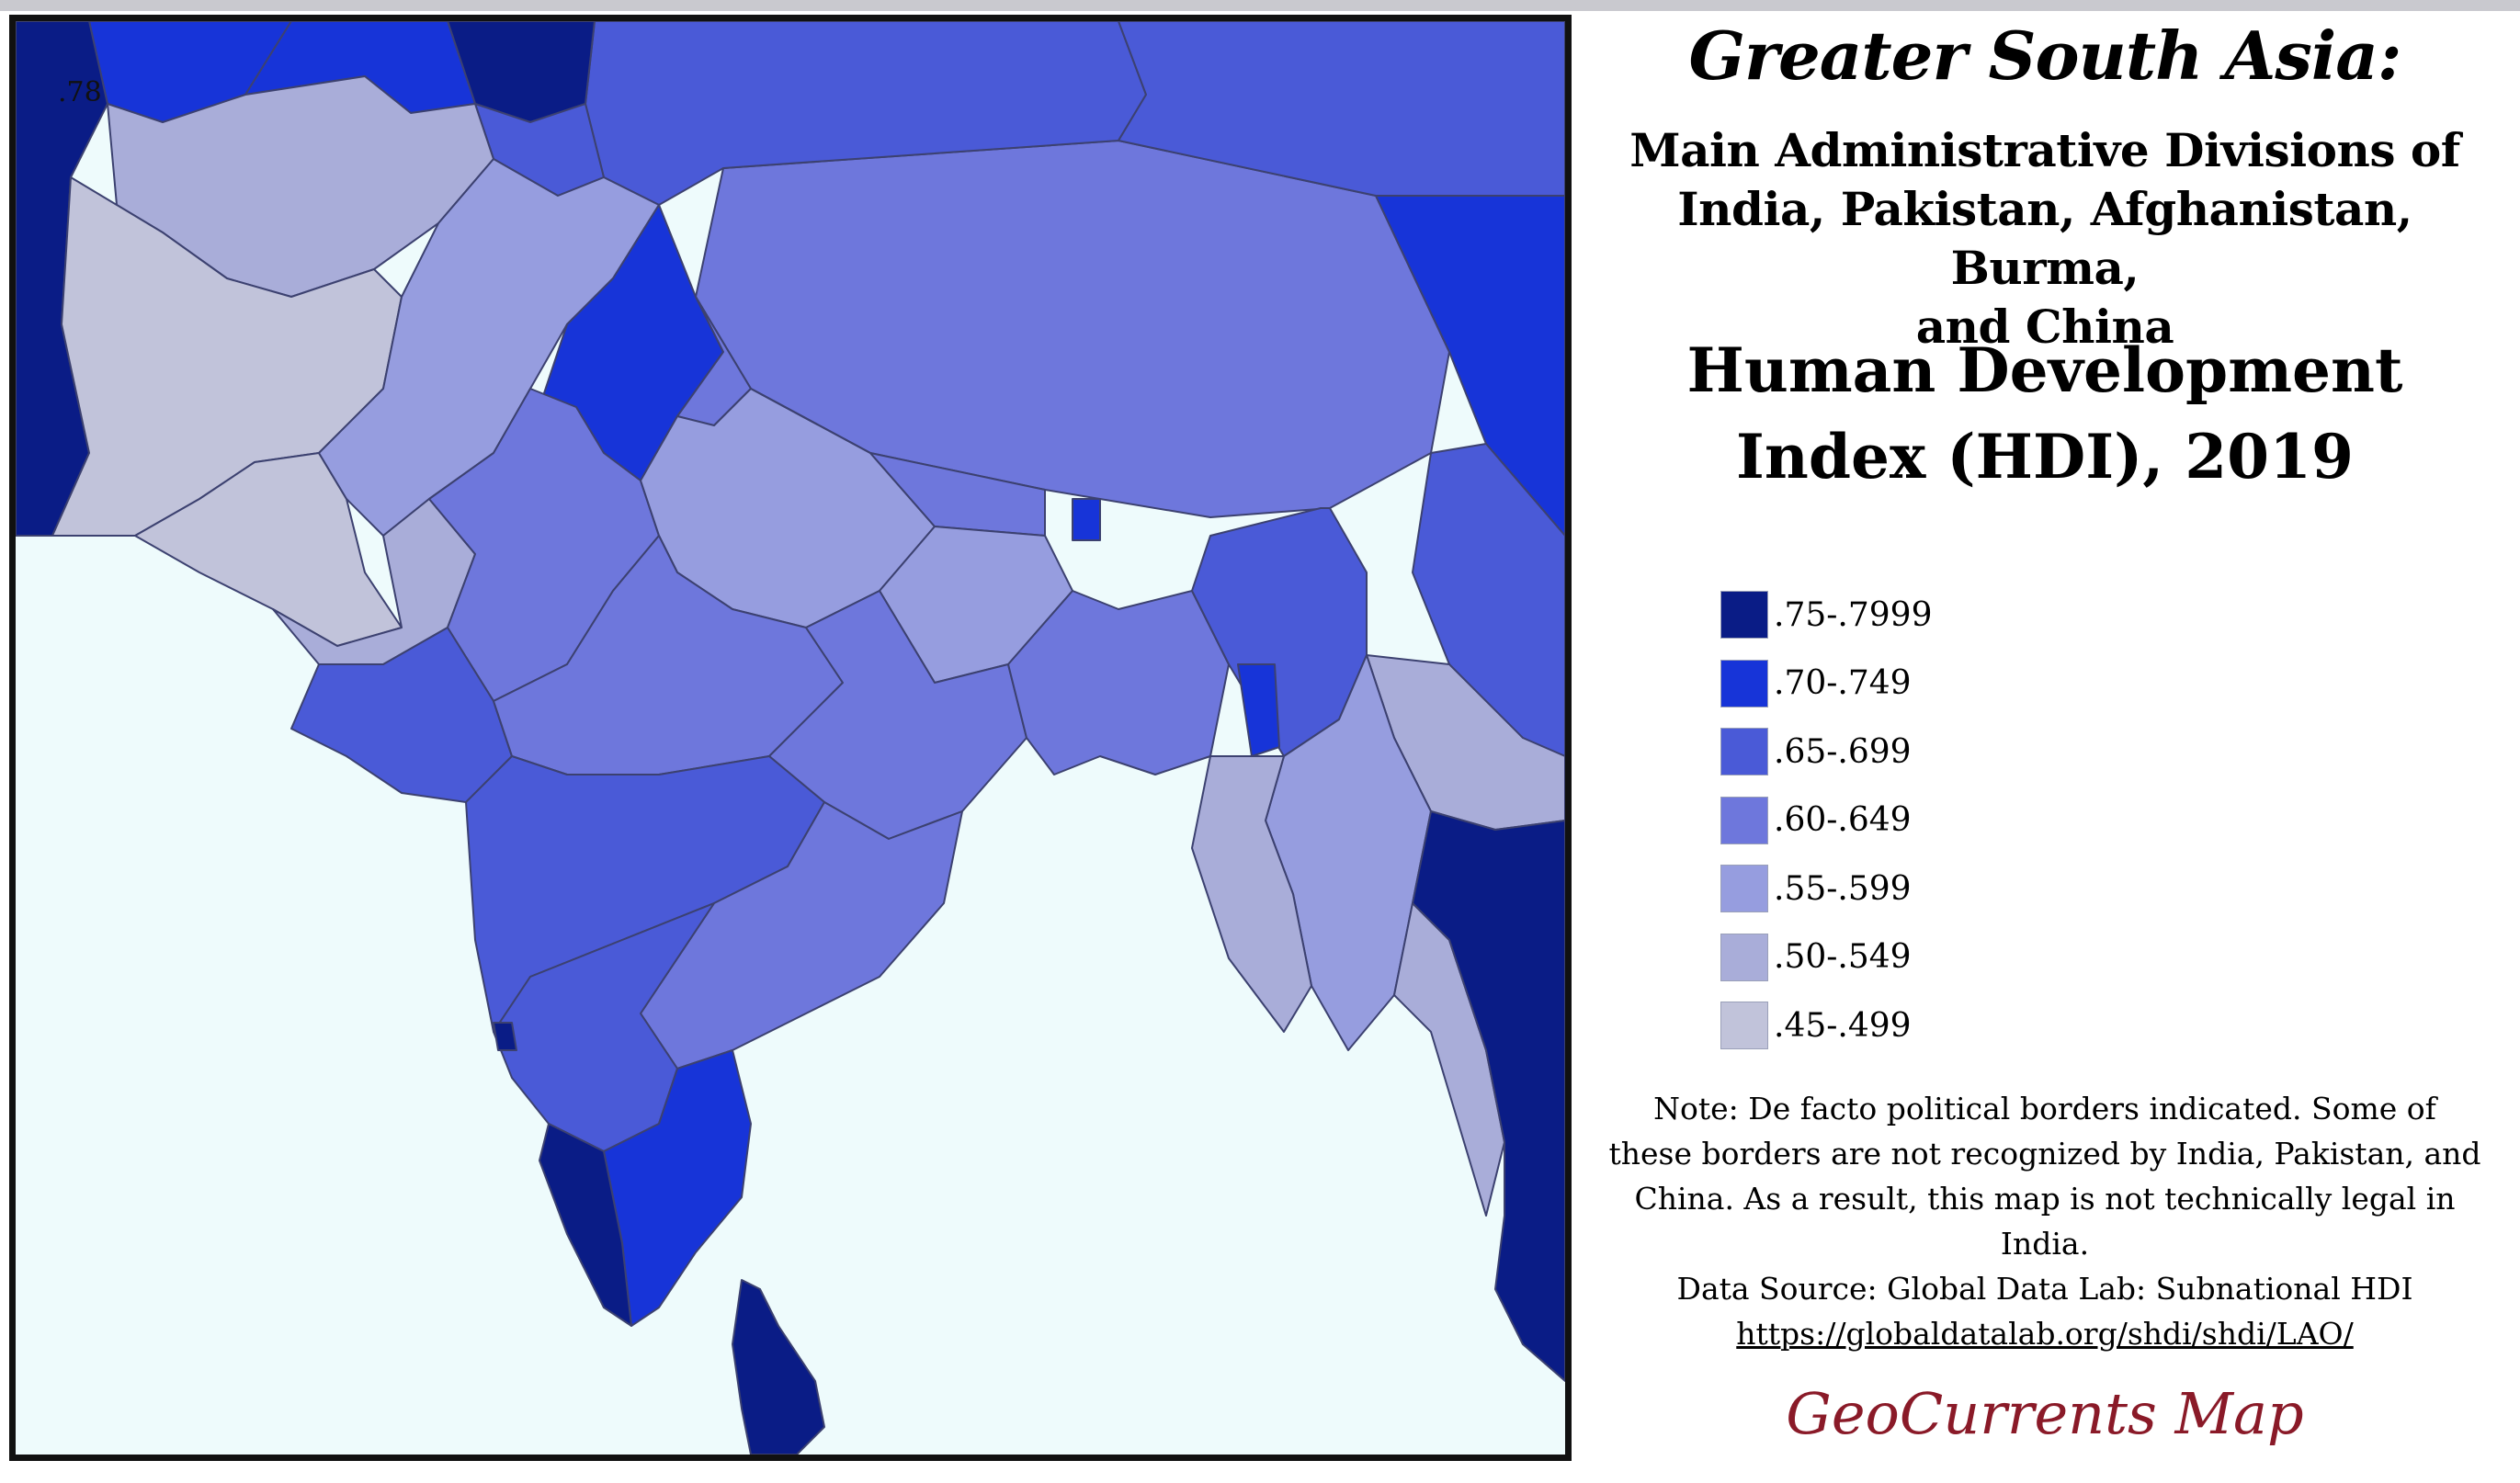 Image resolution: width=2520 pixels, height=1483 pixels. What do you see at coordinates (1843, 820) in the screenshot?
I see `legend-label: .60-.649` at bounding box center [1843, 820].